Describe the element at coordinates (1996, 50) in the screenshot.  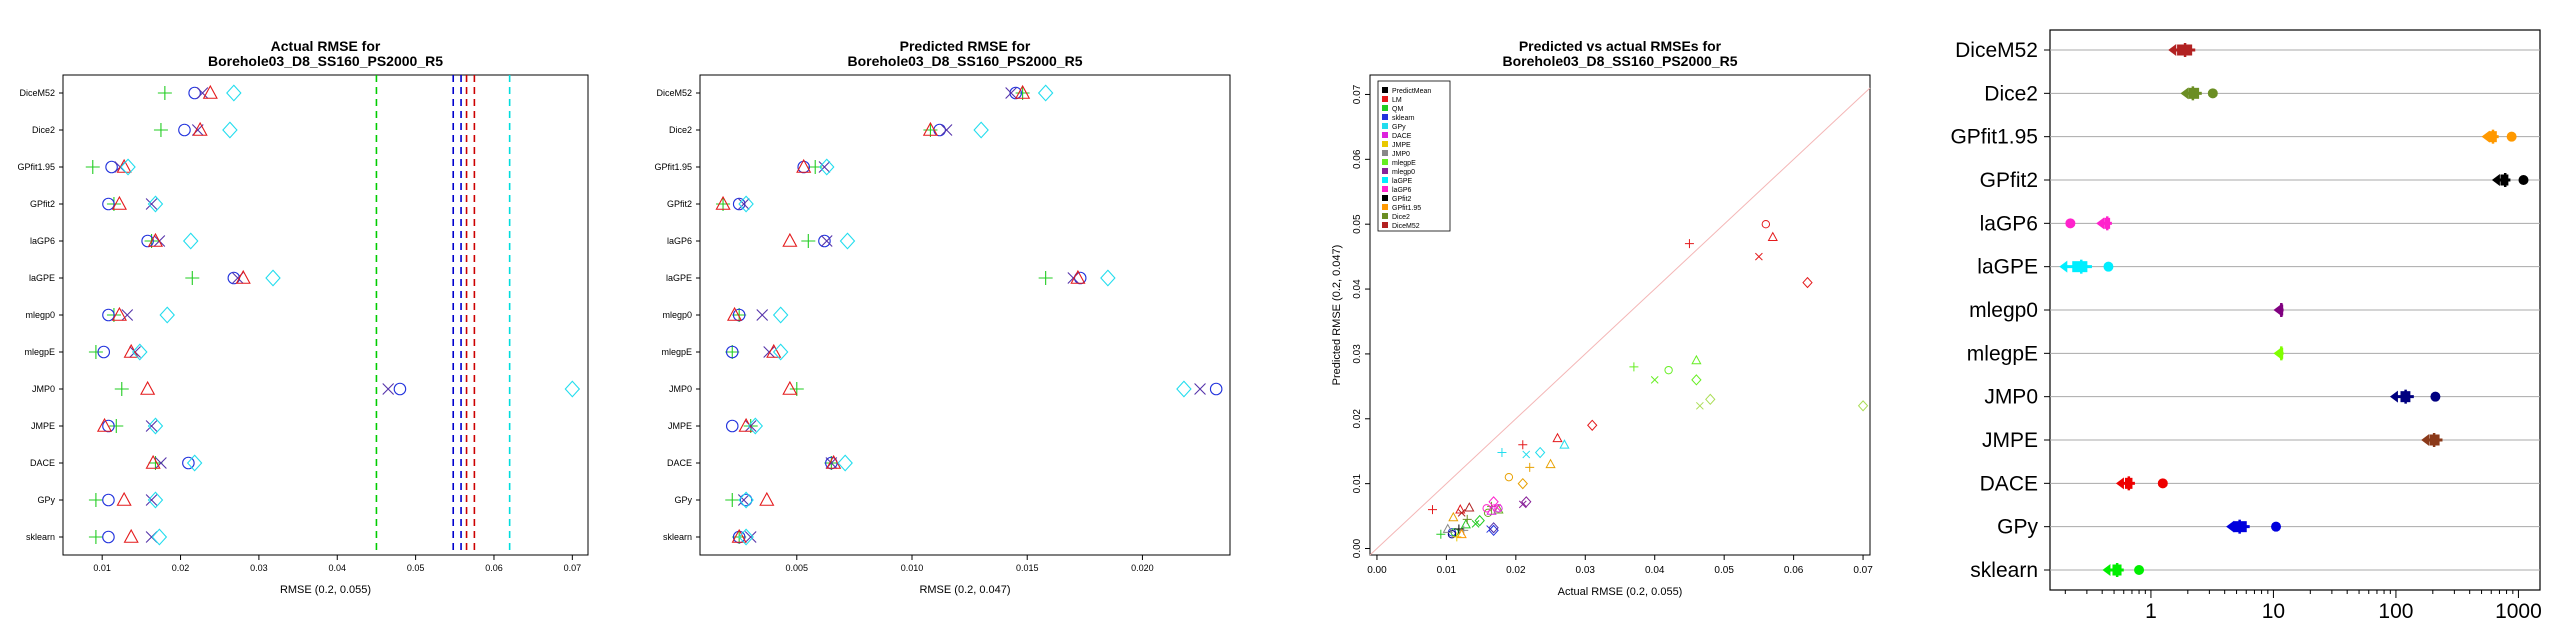
I see `y-tick-label: DiceM52` at that location.